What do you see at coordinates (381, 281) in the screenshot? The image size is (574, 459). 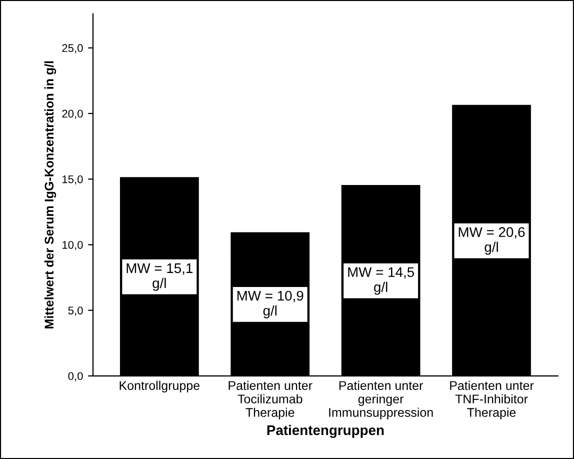 I see `data-label: MW = 14,5 g/l` at bounding box center [381, 281].